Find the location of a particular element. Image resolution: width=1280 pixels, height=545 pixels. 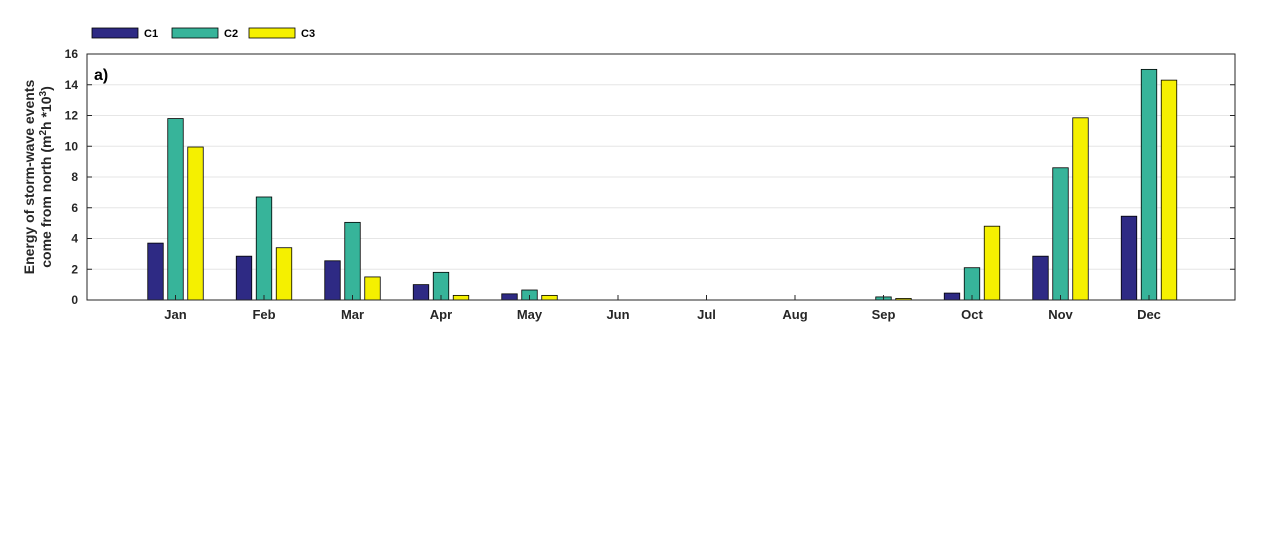

x-tick-label: Nov is located at coordinates (1060, 314).